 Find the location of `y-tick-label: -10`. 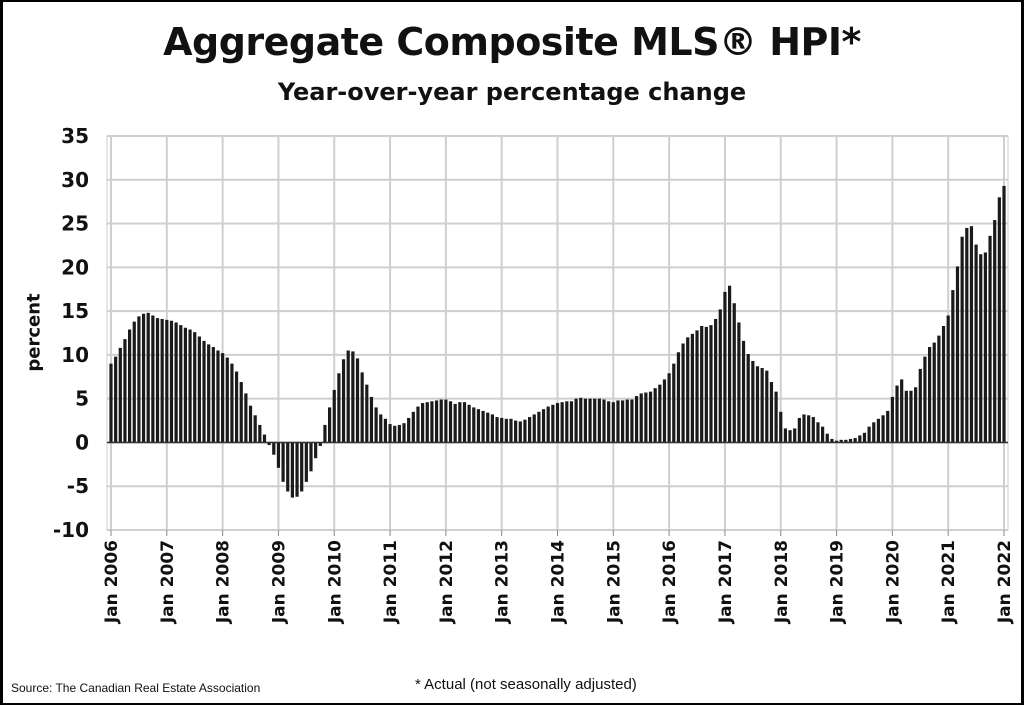

y-tick-label: -10 is located at coordinates (71, 530).